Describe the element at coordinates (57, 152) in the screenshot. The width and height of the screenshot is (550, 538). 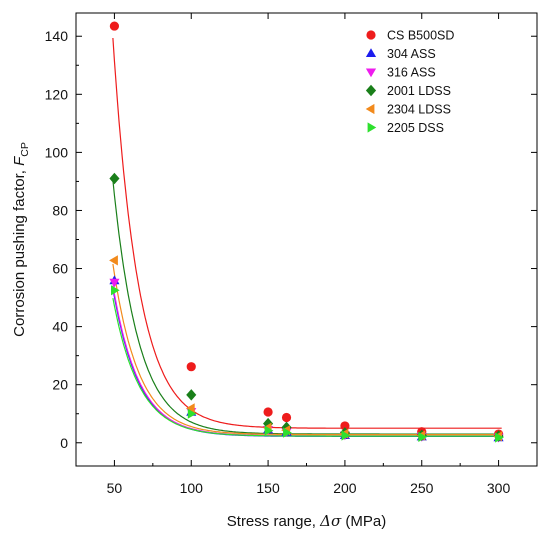
I see `y-tick-label-5: 100` at that location.